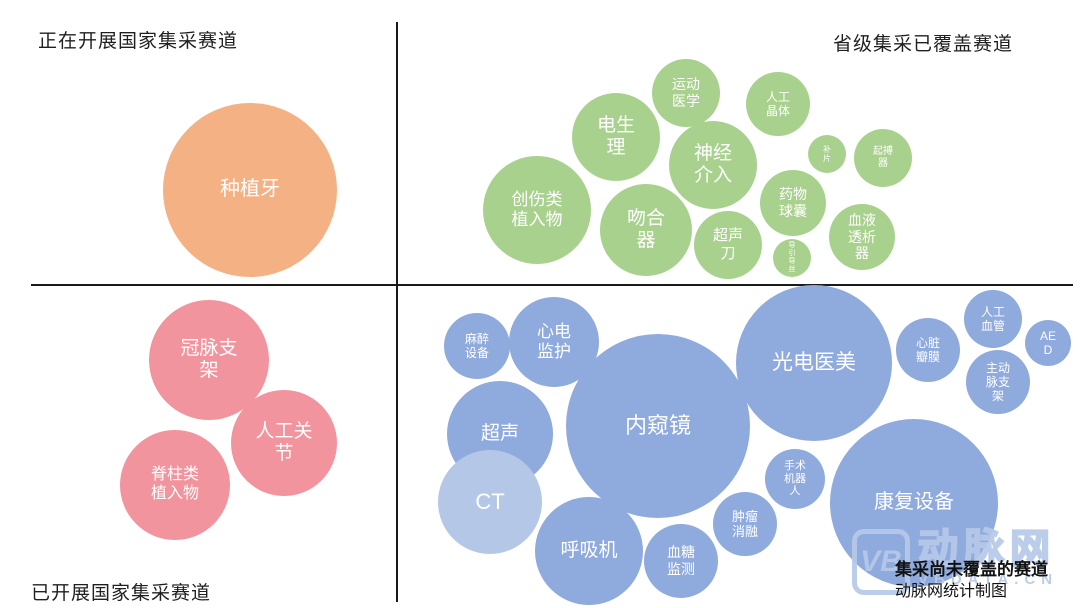 The height and width of the screenshot is (608, 1080). I want to click on bubble-label: 种植牙, so click(250, 189).